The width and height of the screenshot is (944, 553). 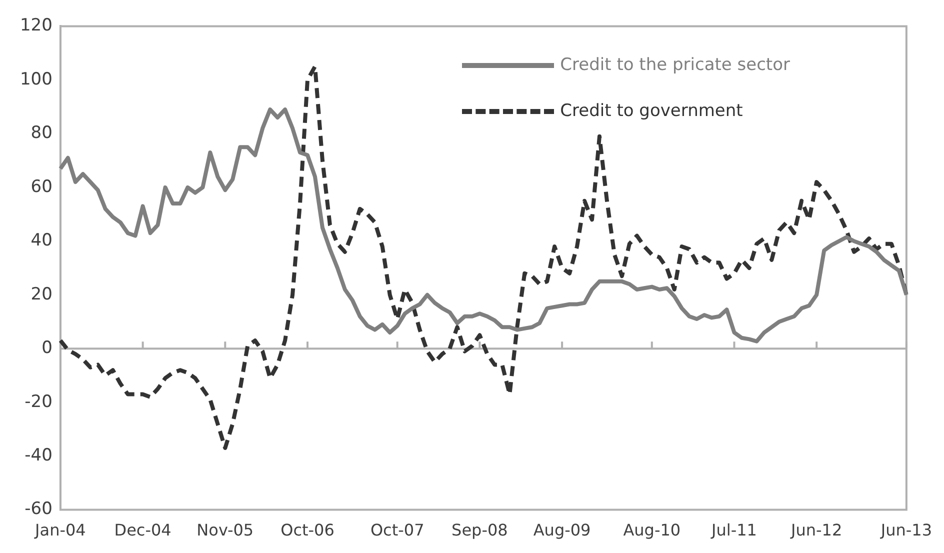 I want to click on y-tick-label: 0, so click(x=47, y=348).